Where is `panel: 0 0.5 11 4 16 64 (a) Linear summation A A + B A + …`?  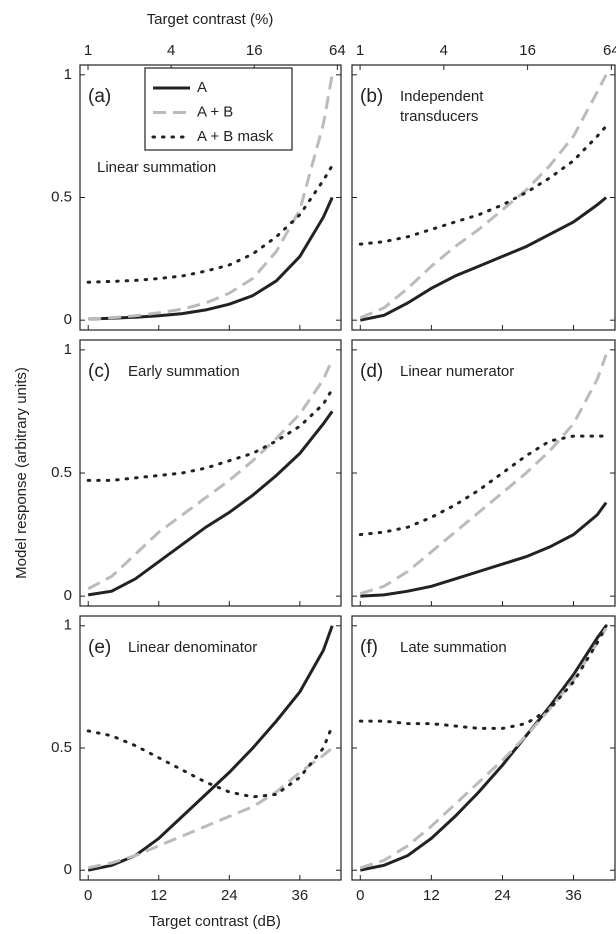 panel: 0 0.5 11 4 16 64 (a) Linear summation A A + B A + … is located at coordinates (198, 186).